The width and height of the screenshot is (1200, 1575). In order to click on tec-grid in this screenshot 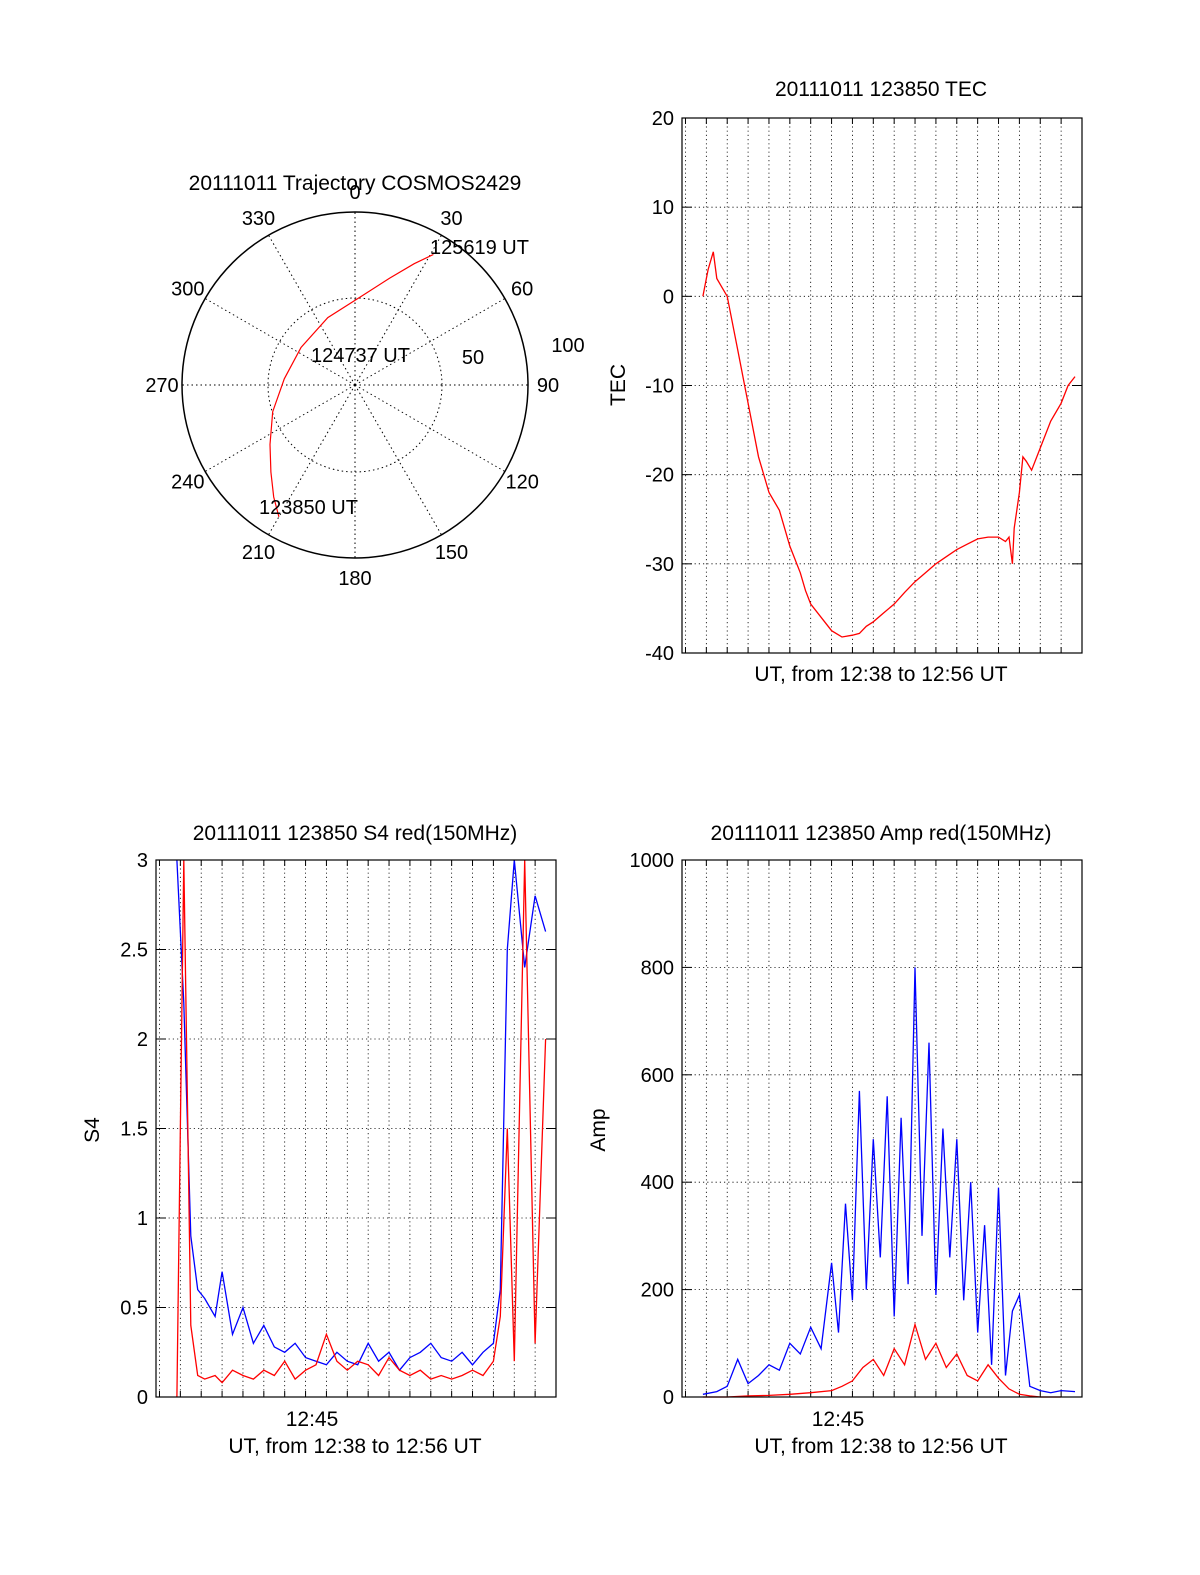, I will do `click(882, 385)`.